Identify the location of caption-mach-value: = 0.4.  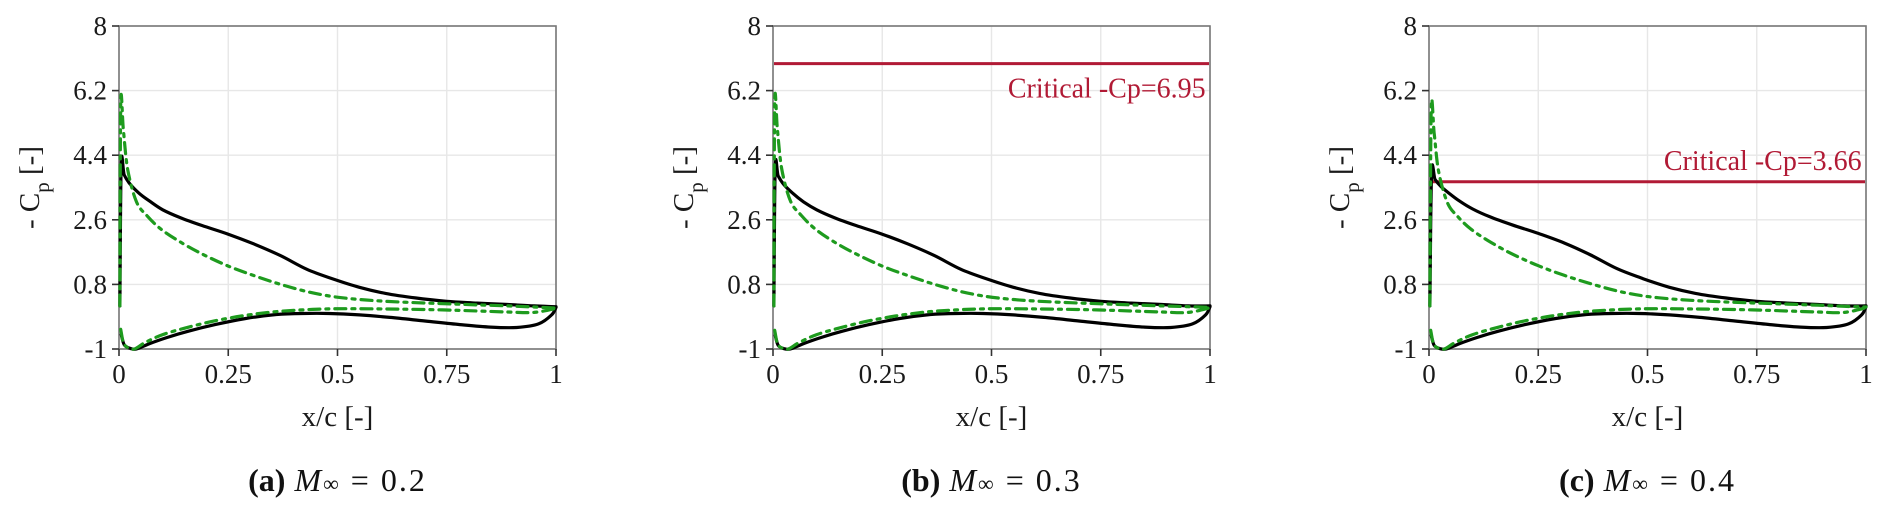
(1697, 480).